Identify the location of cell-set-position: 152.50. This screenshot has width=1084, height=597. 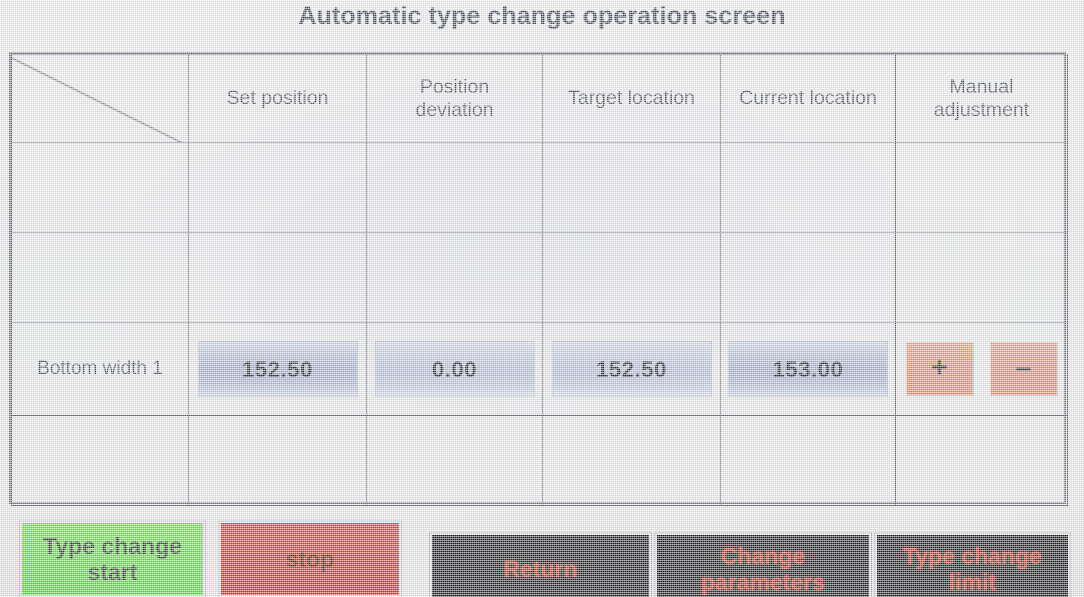
(277, 369).